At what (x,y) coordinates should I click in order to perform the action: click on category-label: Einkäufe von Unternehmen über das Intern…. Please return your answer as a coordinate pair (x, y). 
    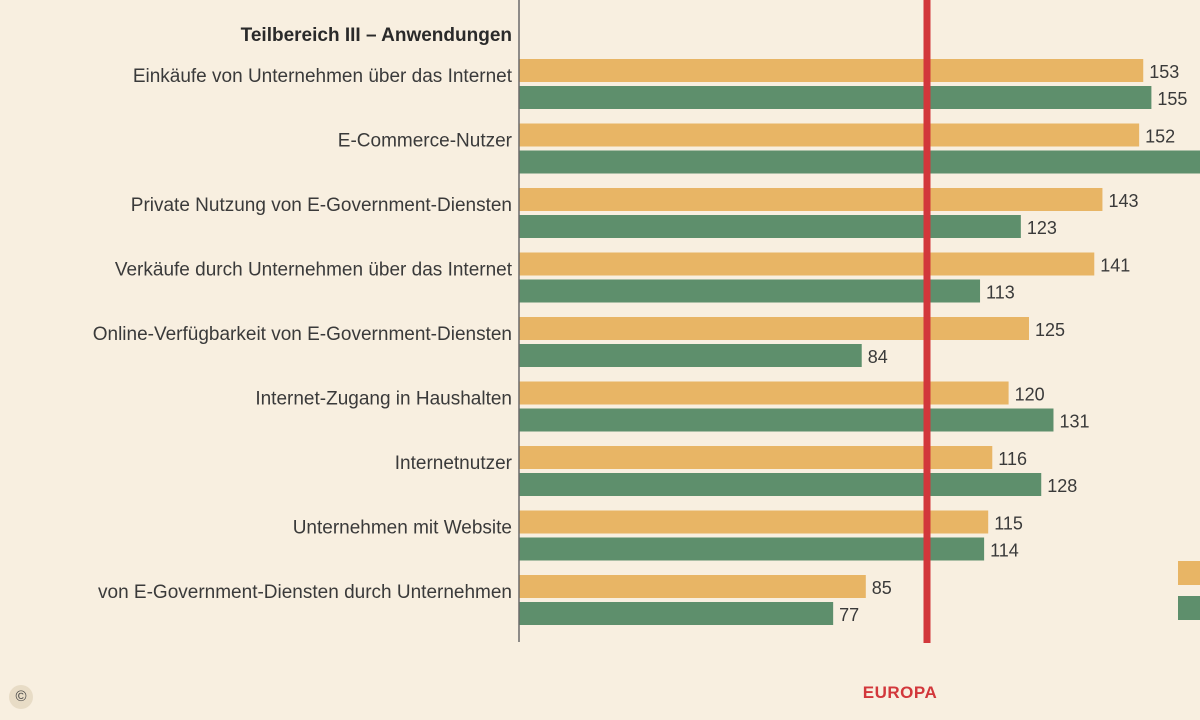
    Looking at the image, I should click on (323, 76).